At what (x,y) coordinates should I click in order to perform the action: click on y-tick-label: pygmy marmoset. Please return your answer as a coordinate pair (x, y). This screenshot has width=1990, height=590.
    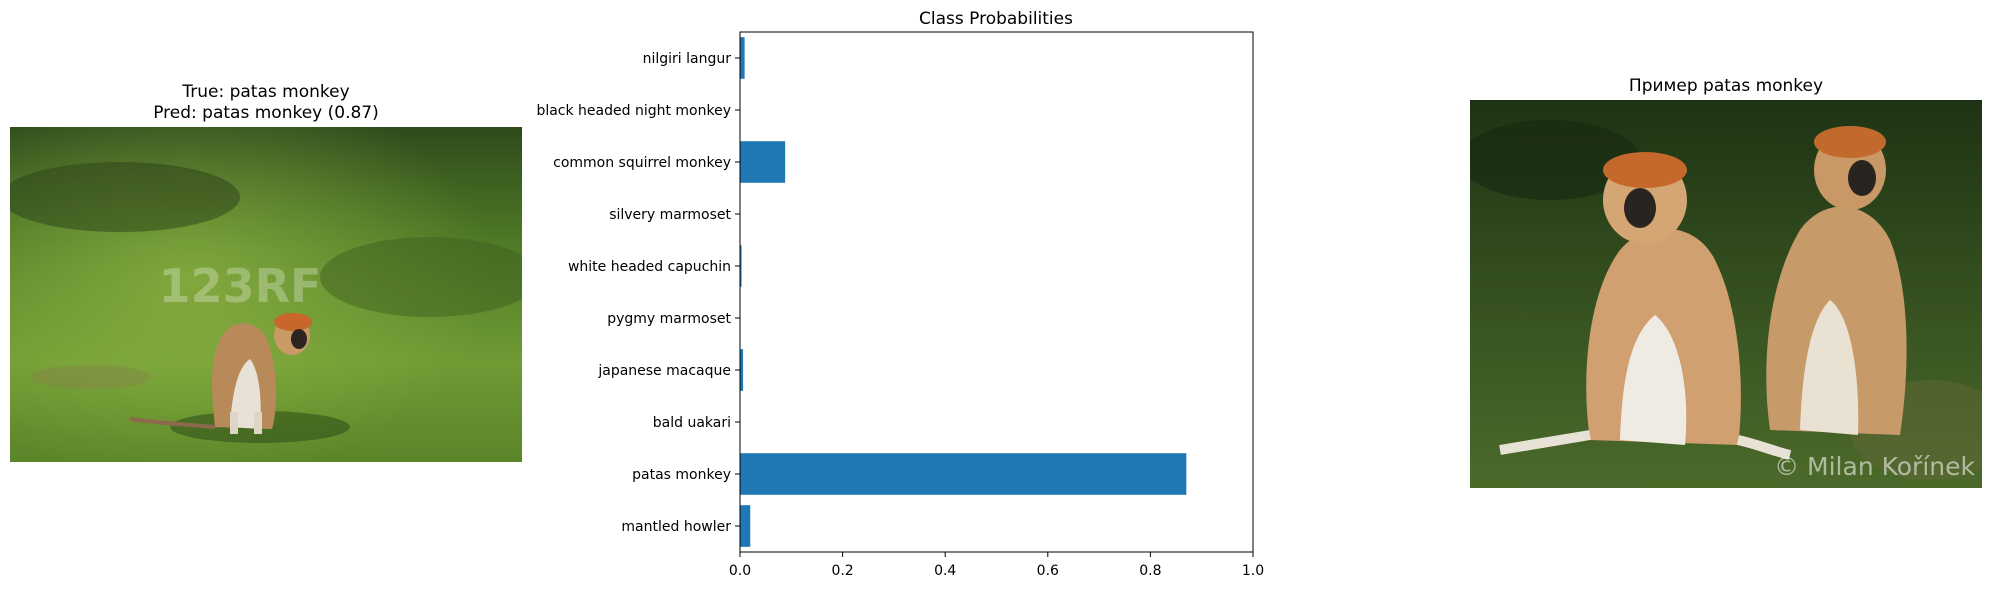
    Looking at the image, I should click on (669, 319).